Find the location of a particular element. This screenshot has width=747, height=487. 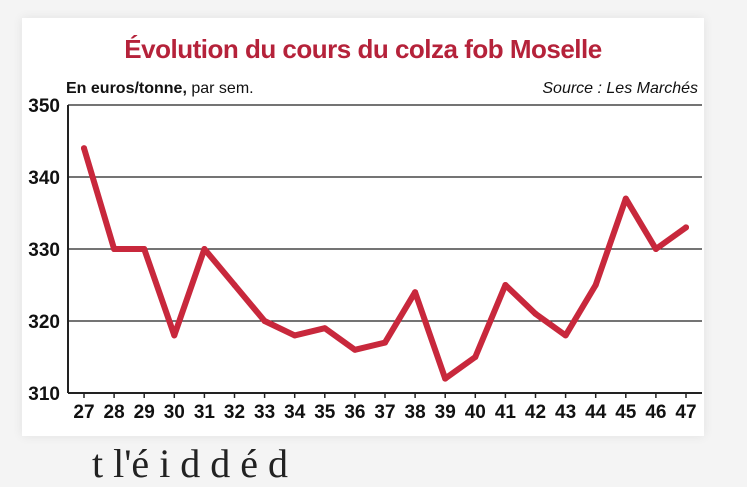

x-tick-label: 43 is located at coordinates (565, 412).